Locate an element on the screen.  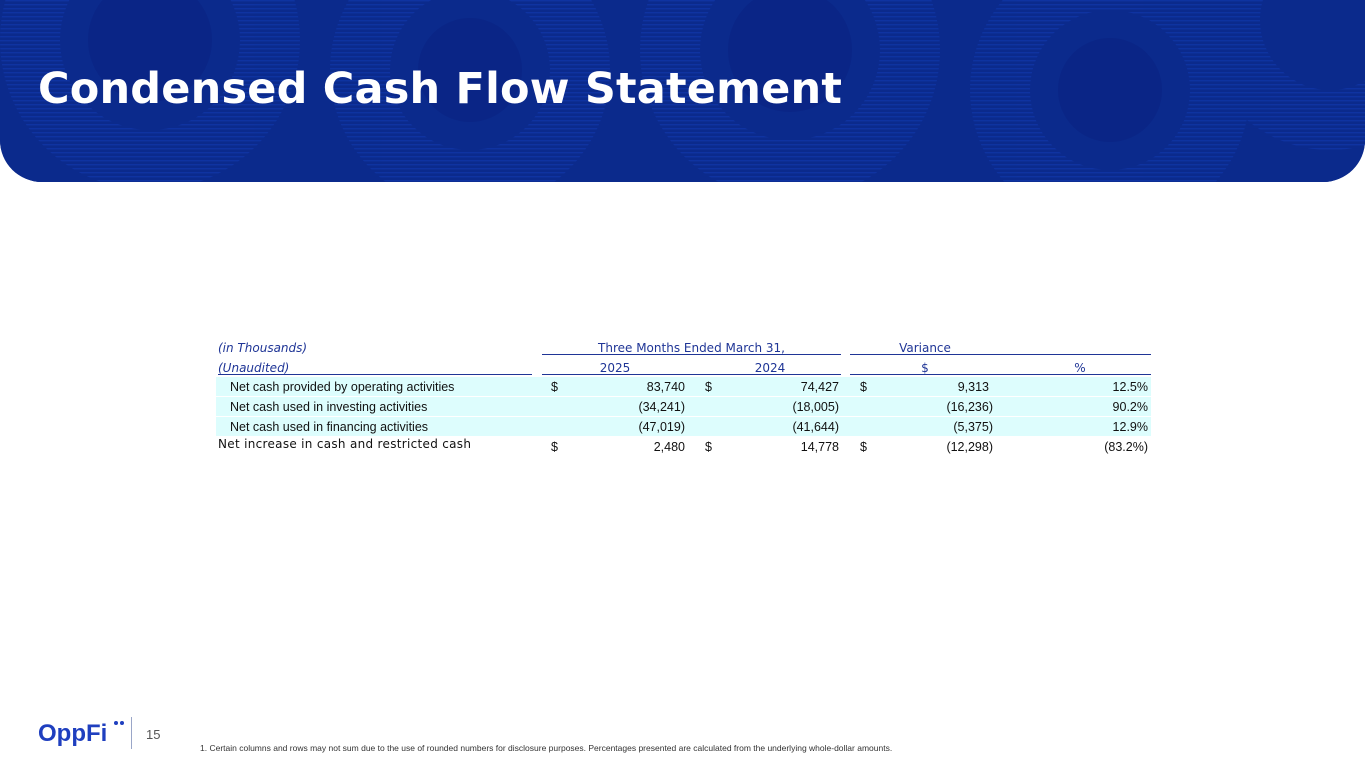
label-underline is located at coordinates (375, 374).